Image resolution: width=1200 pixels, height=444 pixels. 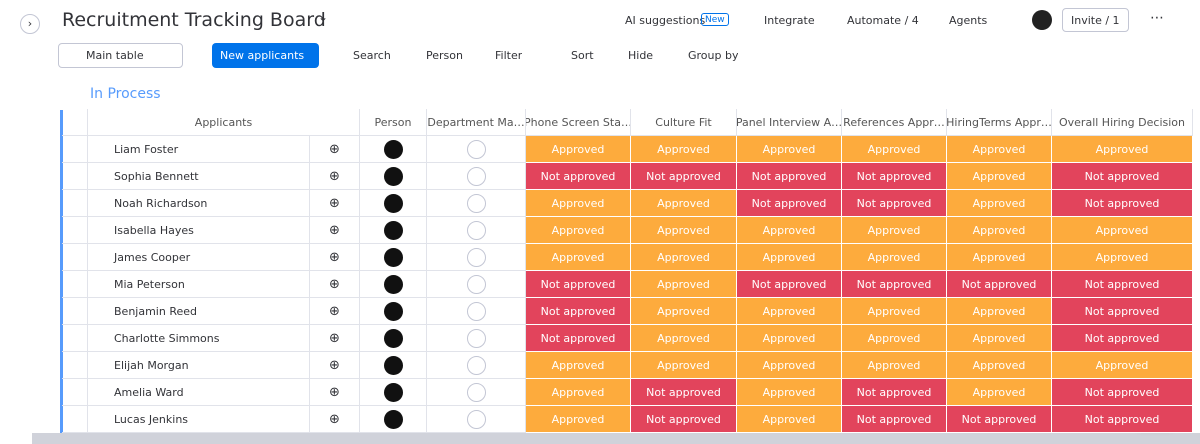 I want to click on scrollbar, so click(x=616, y=438).